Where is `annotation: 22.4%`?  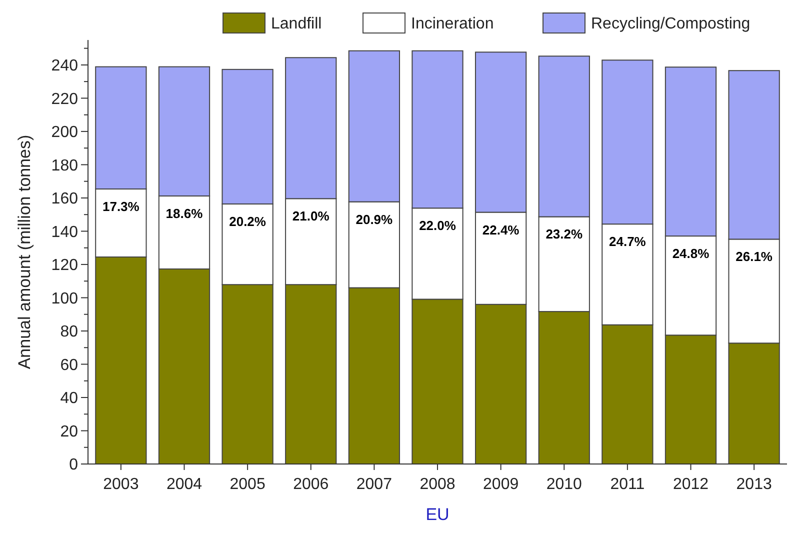 annotation: 22.4% is located at coordinates (501, 230).